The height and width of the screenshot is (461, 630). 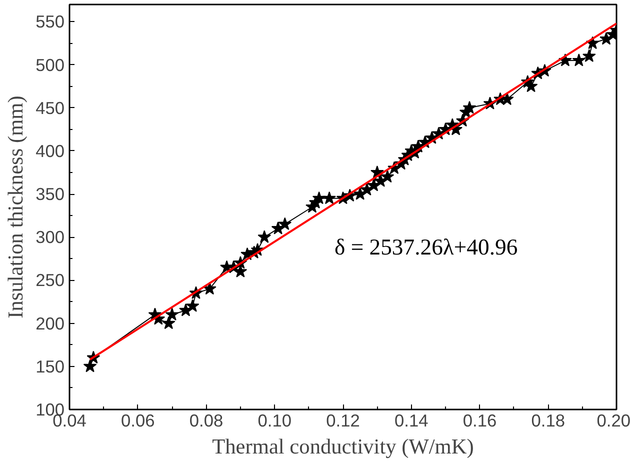 I want to click on y-tick-label: 300, so click(x=50, y=237).